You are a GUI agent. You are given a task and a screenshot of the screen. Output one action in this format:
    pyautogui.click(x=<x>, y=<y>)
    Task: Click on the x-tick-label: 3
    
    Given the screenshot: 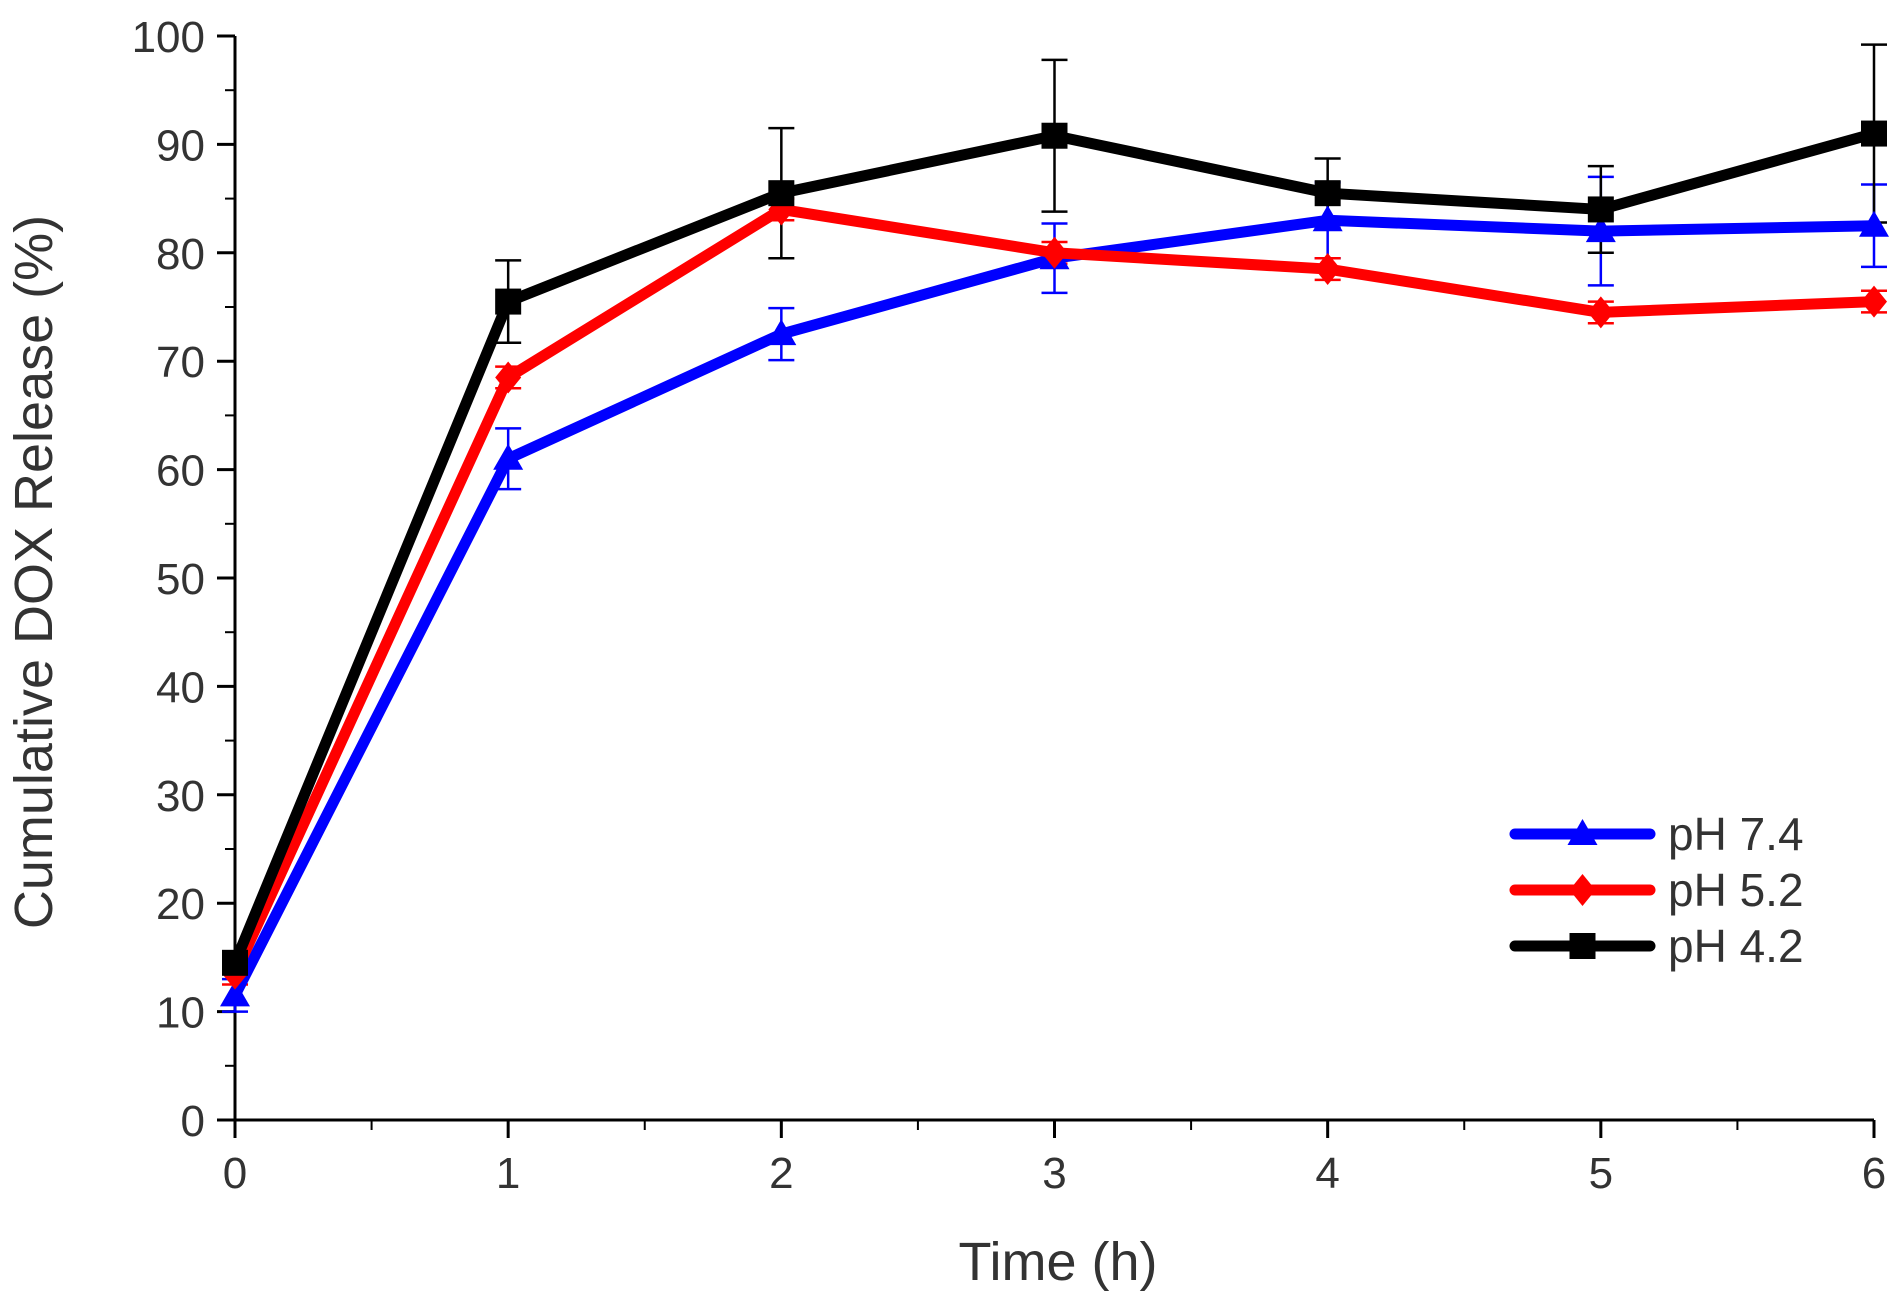 What is the action you would take?
    pyautogui.click(x=1054, y=1173)
    